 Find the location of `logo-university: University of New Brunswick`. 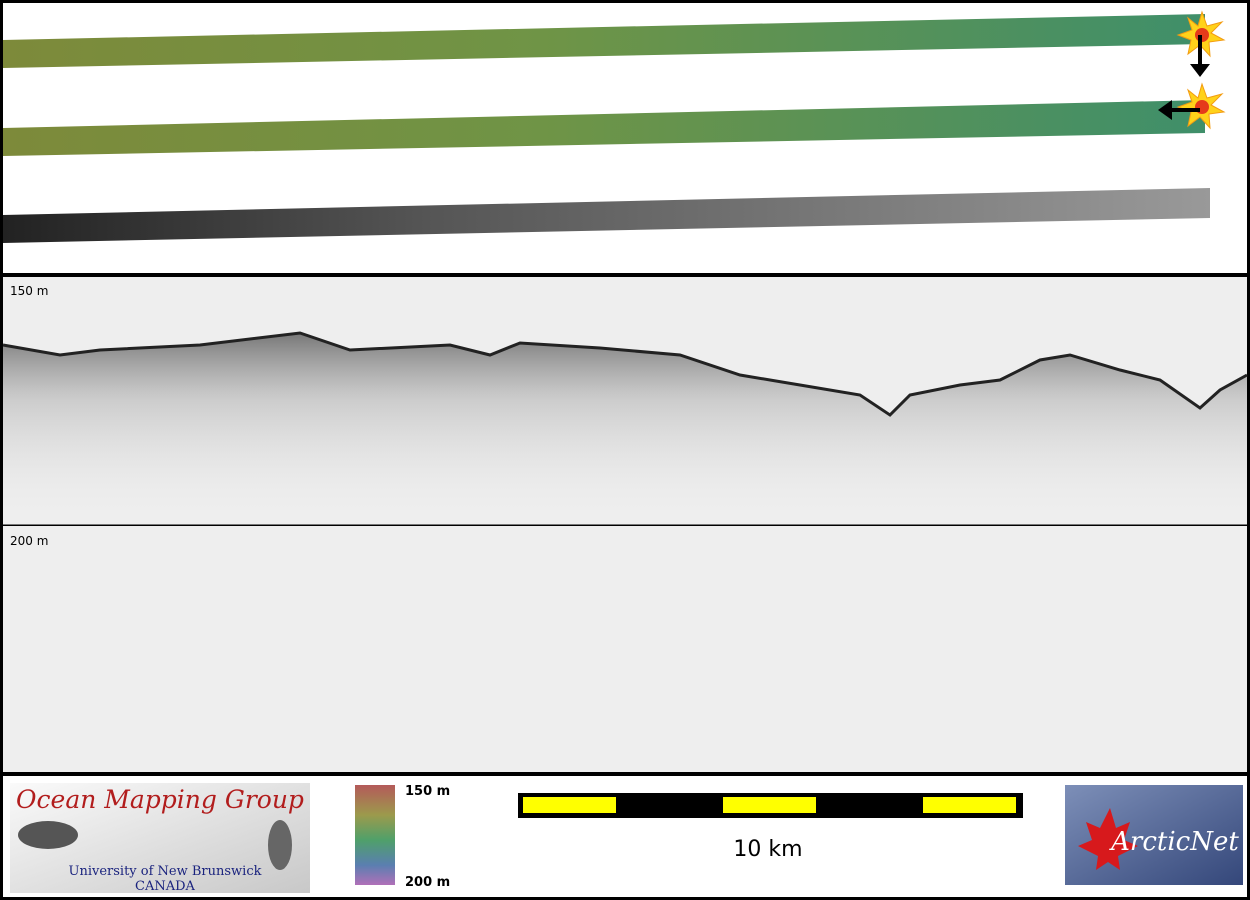

logo-university: University of New Brunswick is located at coordinates (165, 871).